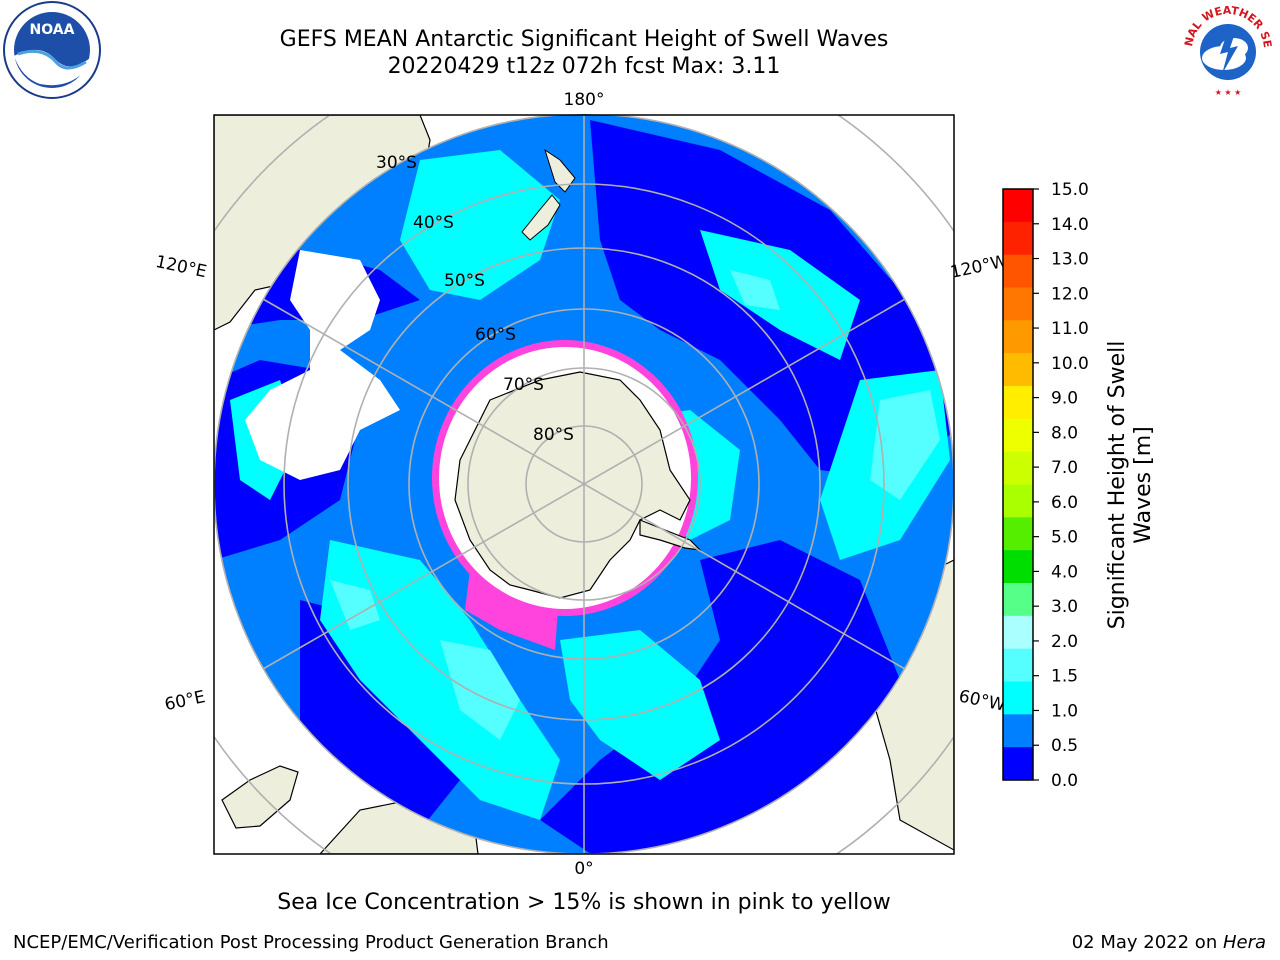 The image size is (1280, 960). I want to click on chart-subtitle: 20220429 t12z 072h fcst Max: 3.11, so click(584, 66).